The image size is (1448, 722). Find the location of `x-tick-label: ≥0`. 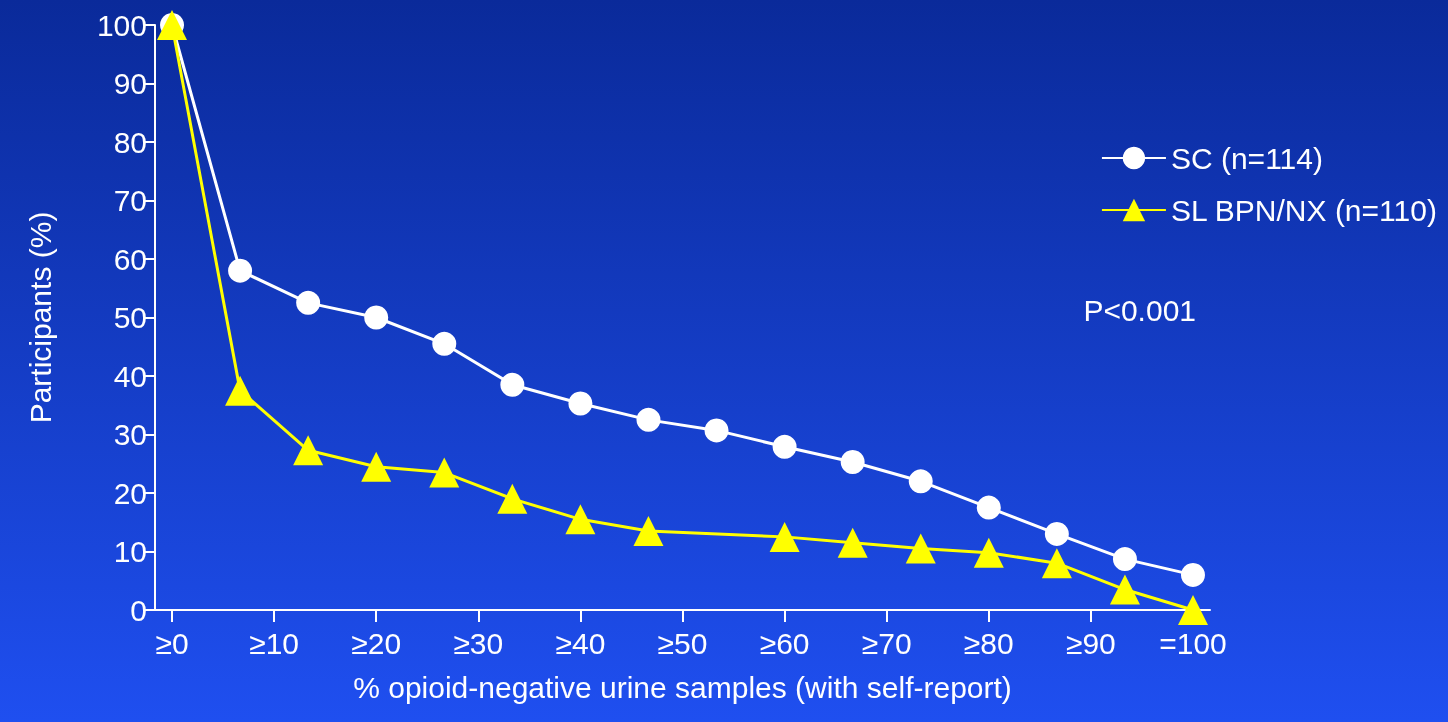

x-tick-label: ≥0 is located at coordinates (172, 643).